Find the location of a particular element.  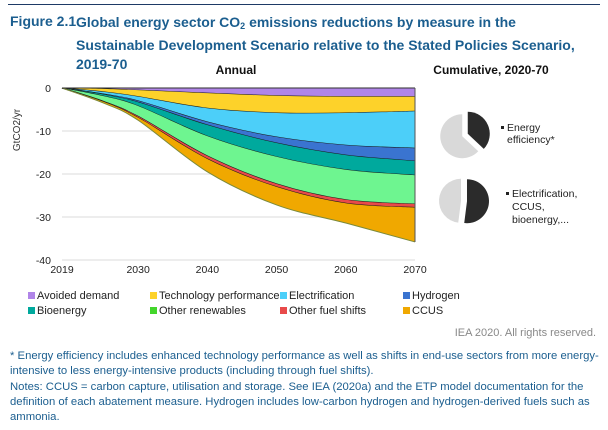

area-electrification is located at coordinates (238, 118).